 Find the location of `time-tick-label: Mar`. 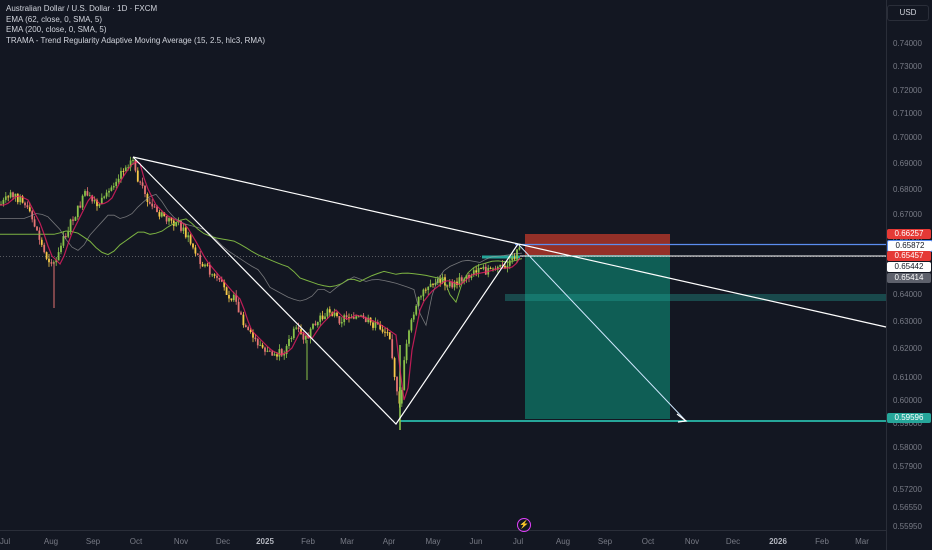

time-tick-label: Mar is located at coordinates (347, 541).